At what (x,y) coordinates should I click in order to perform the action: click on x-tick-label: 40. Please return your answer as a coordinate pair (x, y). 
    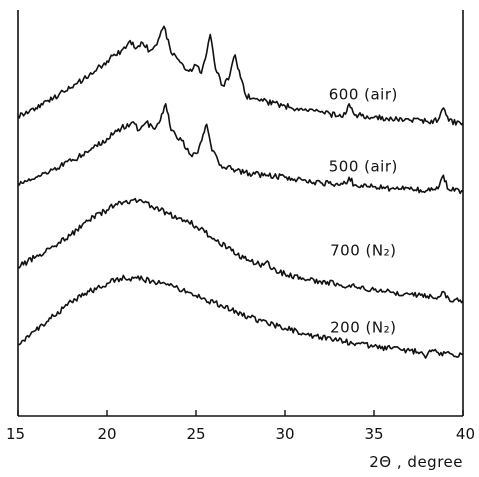
    Looking at the image, I should click on (465, 434).